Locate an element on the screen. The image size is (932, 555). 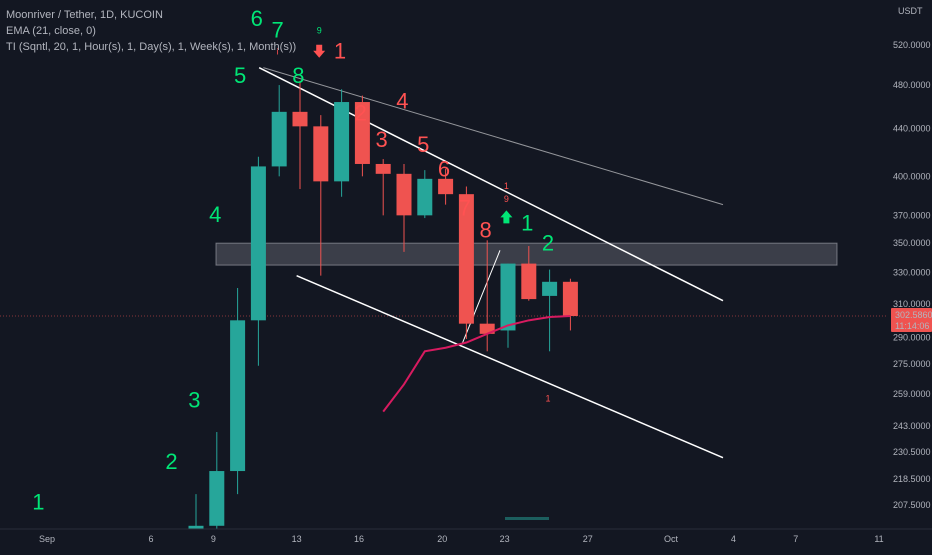
y-tick-label: 370.0000 is located at coordinates (912, 215).